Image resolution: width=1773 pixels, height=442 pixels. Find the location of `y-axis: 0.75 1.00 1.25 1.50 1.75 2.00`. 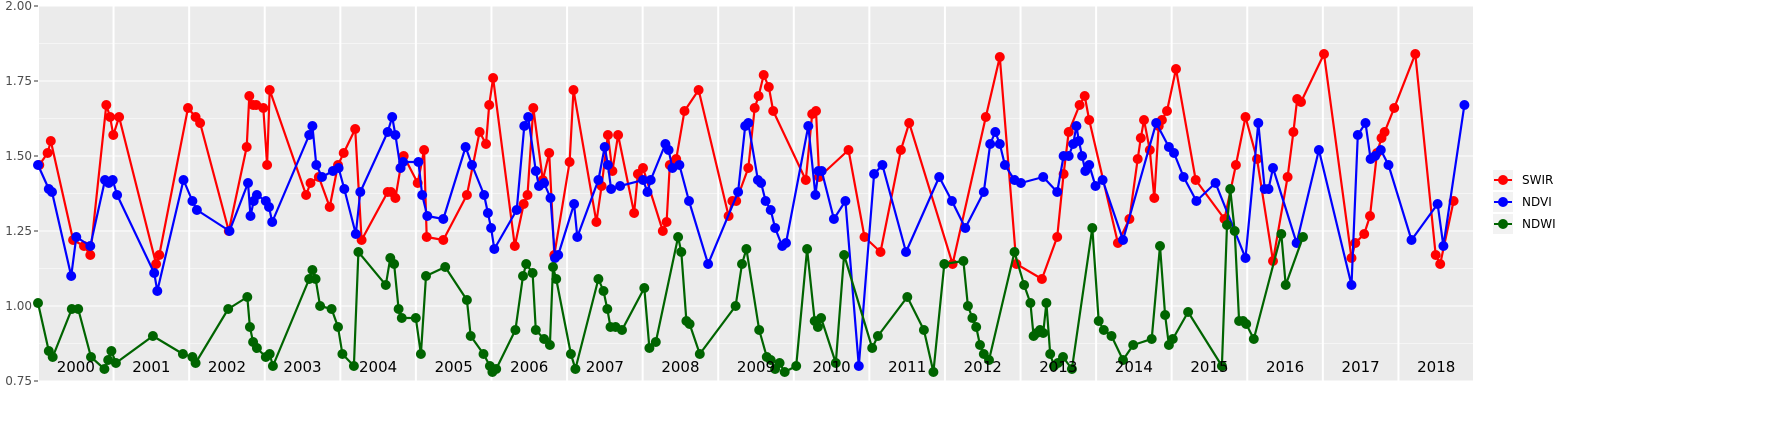

y-axis: 0.75 1.00 1.25 1.50 1.75 2.00 is located at coordinates (21, 194).